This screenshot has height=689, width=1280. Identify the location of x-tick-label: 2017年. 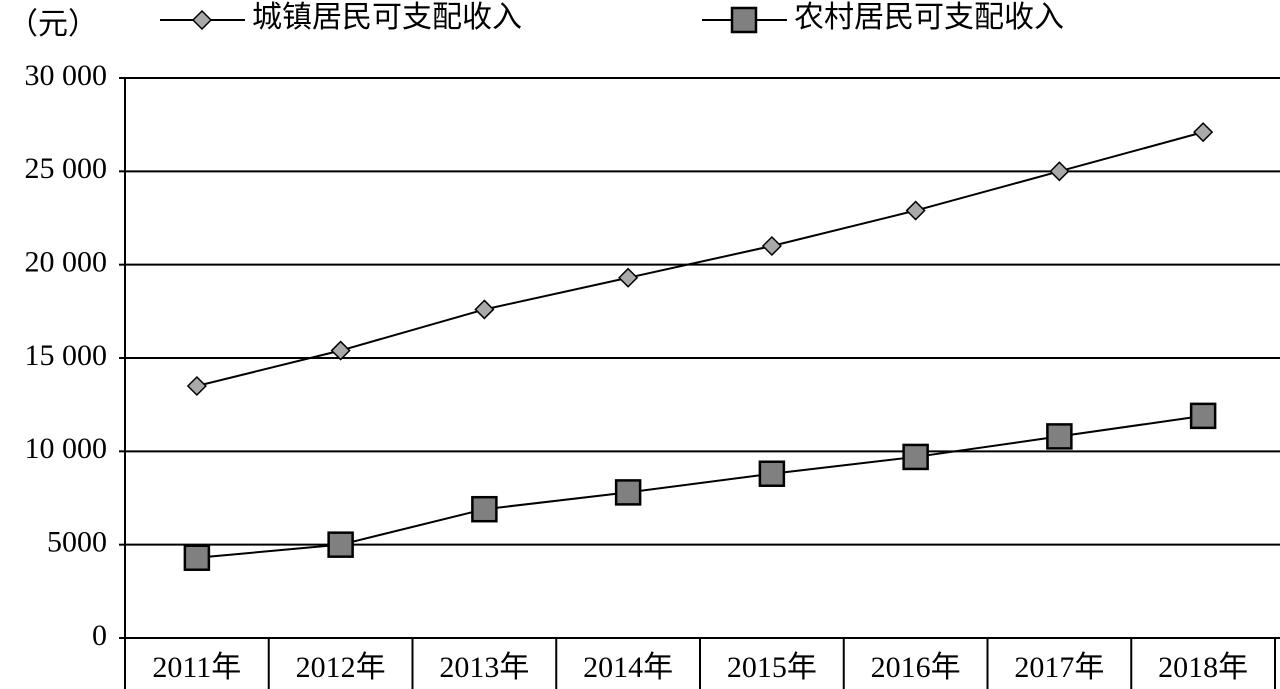
(1059, 667).